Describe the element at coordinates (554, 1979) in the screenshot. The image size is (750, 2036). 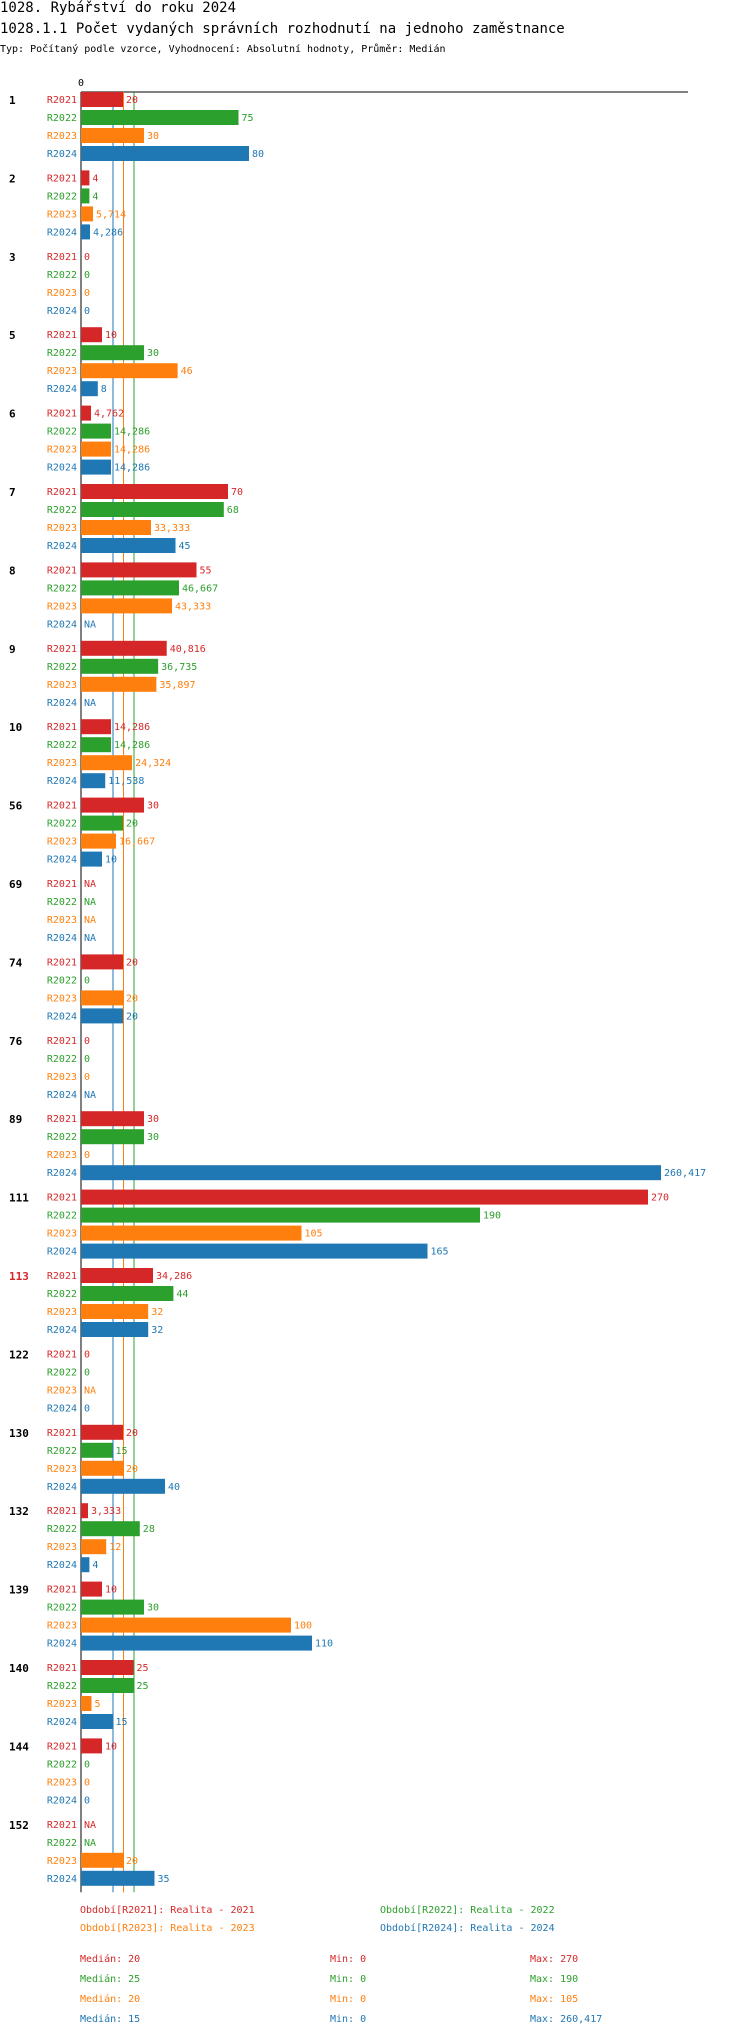
I see `stat-max: Max: 190` at that location.